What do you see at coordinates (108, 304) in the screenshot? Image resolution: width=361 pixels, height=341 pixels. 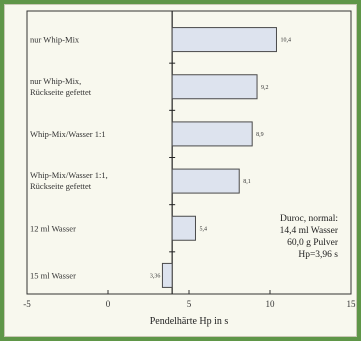 I see `x-tick-label: 0` at bounding box center [108, 304].